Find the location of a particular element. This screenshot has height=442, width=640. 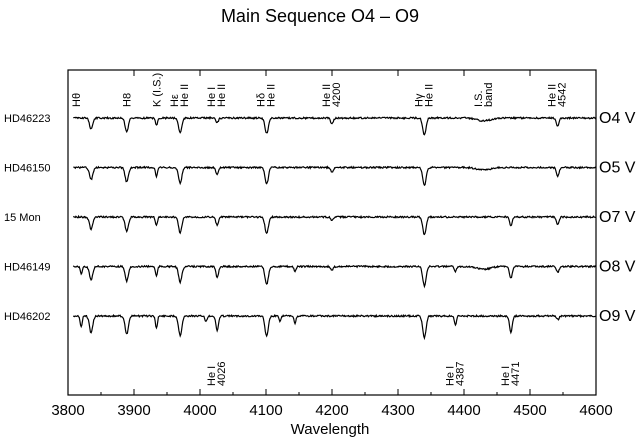

star-name-label: 15 Mon is located at coordinates (22, 218).